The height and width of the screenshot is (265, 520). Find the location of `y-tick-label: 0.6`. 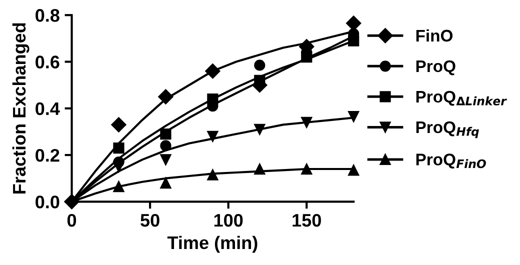

y-tick-label: 0.6 is located at coordinates (48, 62).